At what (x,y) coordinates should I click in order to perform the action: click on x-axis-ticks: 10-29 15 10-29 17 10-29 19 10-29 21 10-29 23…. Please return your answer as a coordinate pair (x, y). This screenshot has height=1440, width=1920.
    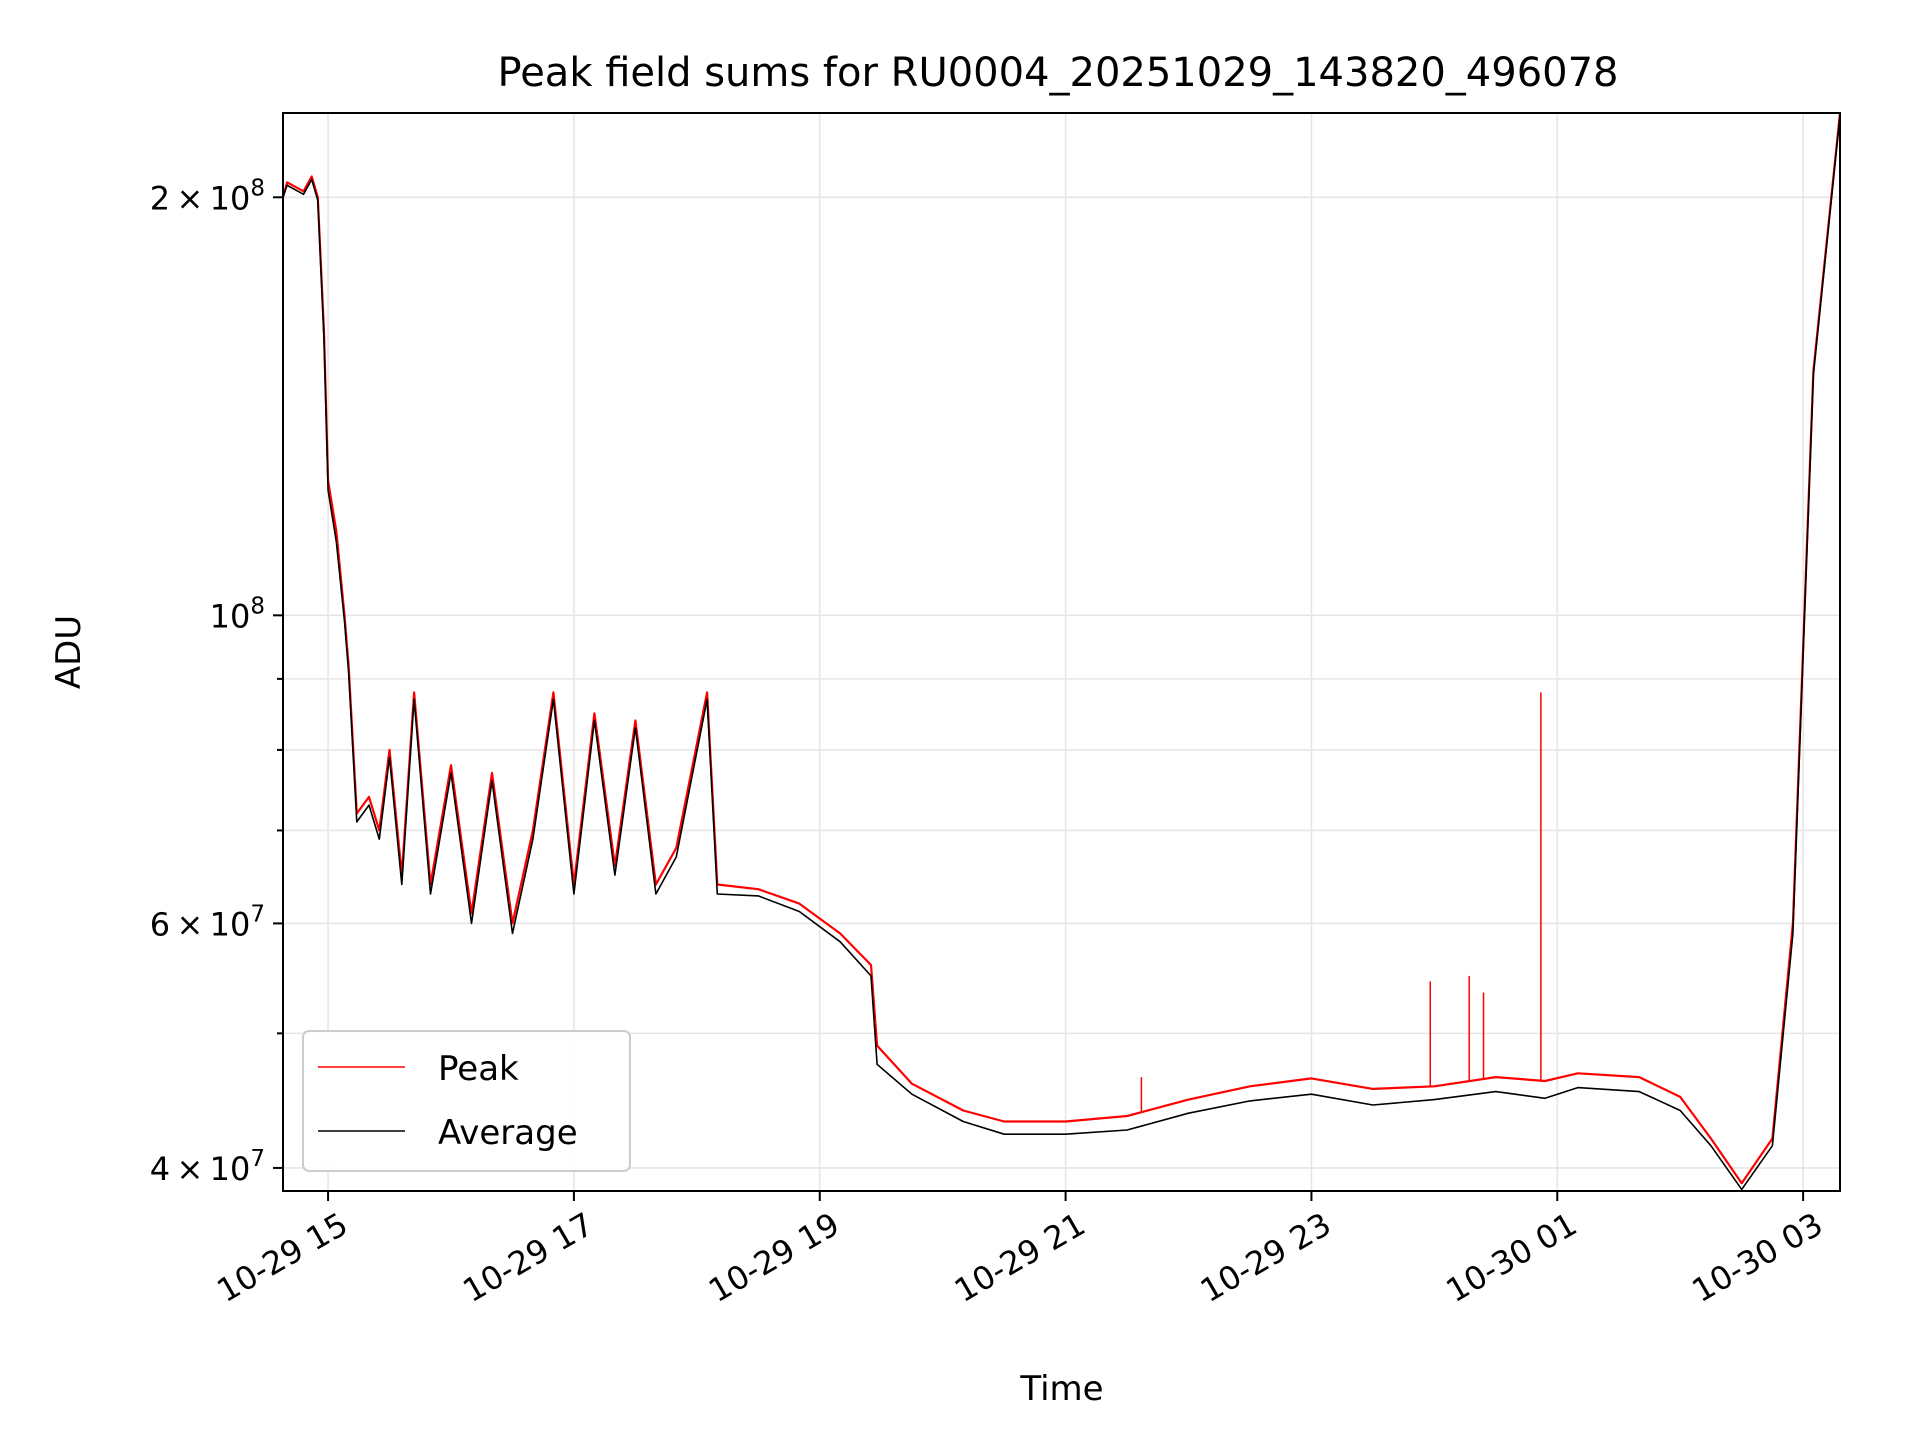
    Looking at the image, I should click on (1019, 1250).